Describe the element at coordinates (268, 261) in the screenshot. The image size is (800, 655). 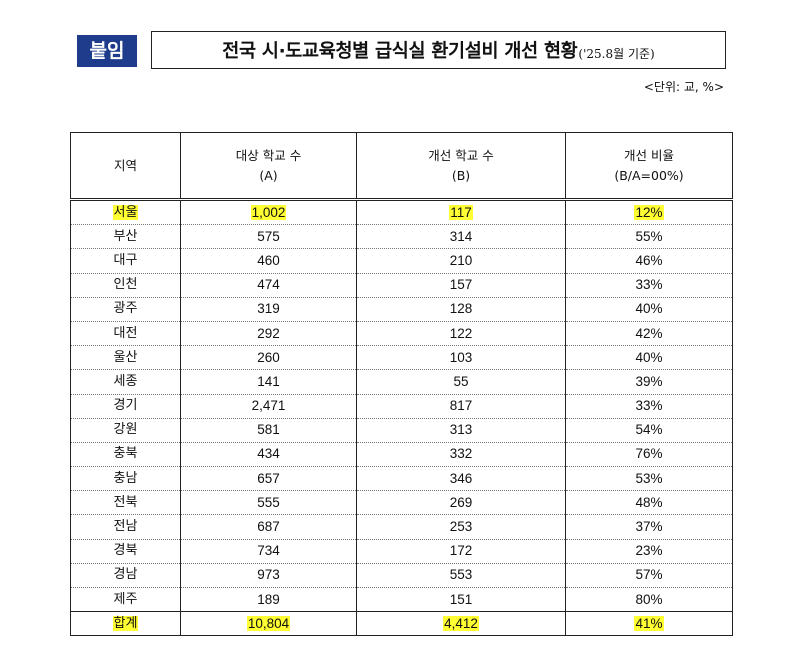
I see `cell-target: 460` at that location.